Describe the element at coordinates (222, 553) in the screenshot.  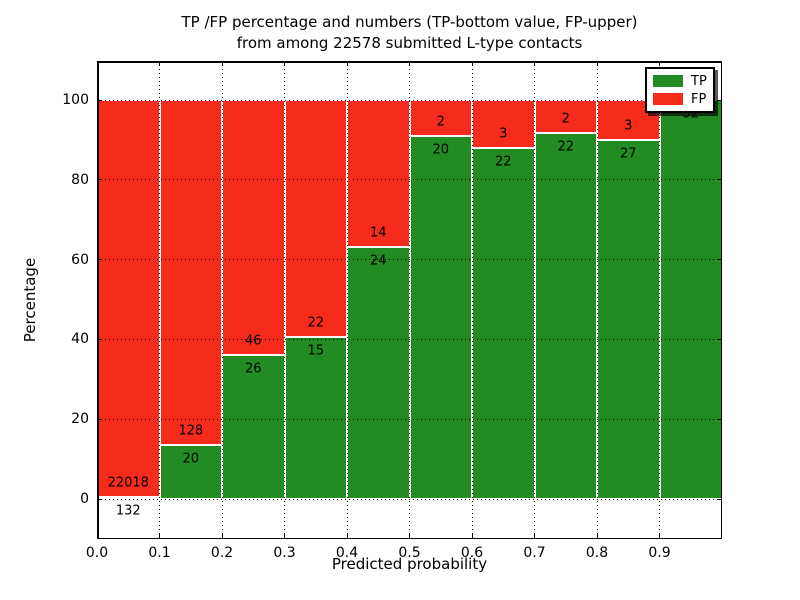
I see `x-tick-label: 0.2` at that location.